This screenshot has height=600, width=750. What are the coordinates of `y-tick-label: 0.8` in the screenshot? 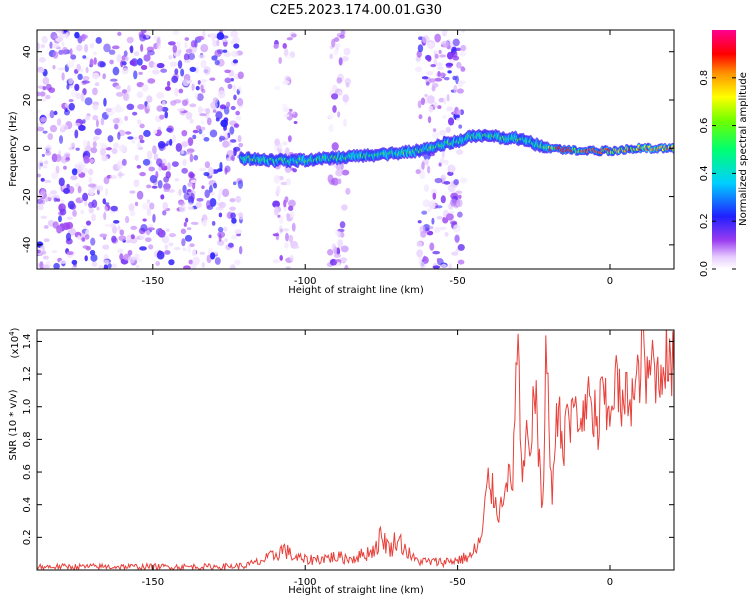 It's located at (27, 439).